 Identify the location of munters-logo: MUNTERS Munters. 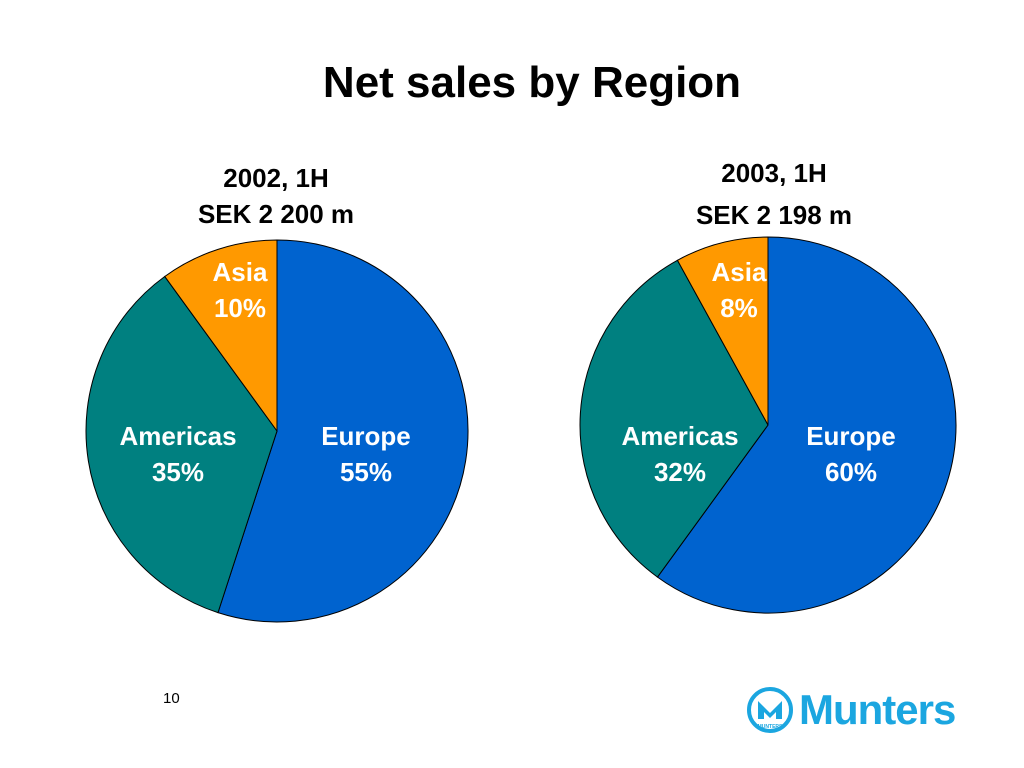
(855, 710).